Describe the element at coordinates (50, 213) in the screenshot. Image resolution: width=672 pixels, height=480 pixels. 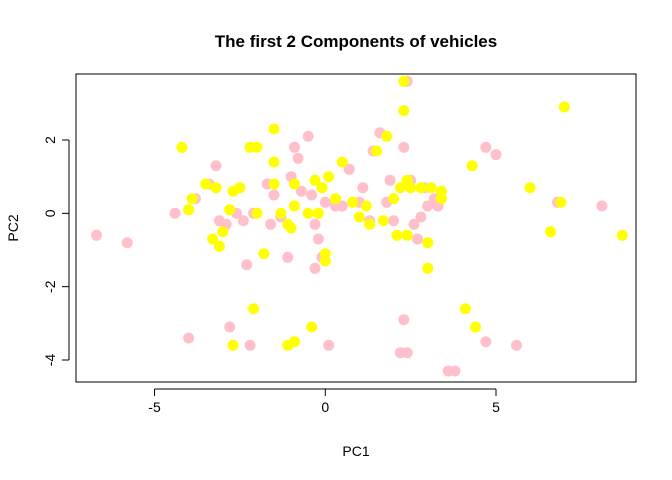
I see `y-tick-label: 0` at that location.